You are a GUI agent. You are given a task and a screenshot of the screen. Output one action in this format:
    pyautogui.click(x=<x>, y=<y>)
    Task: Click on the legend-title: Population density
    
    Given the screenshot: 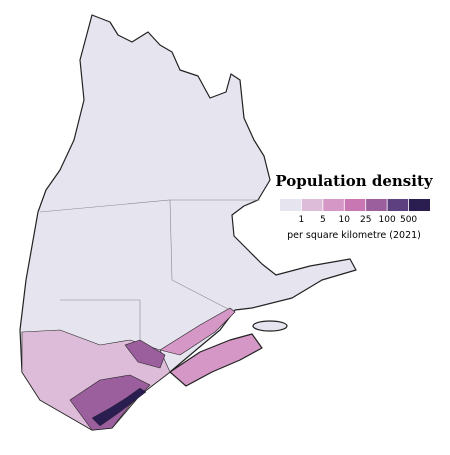 What is the action you would take?
    pyautogui.click(x=354, y=181)
    